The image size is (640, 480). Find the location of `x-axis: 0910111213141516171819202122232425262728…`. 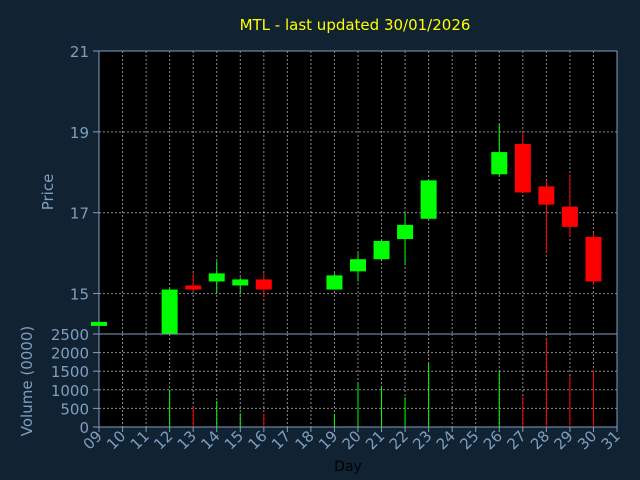

x-axis: 0910111213141516171819202122232425262728… is located at coordinates (352, 440).